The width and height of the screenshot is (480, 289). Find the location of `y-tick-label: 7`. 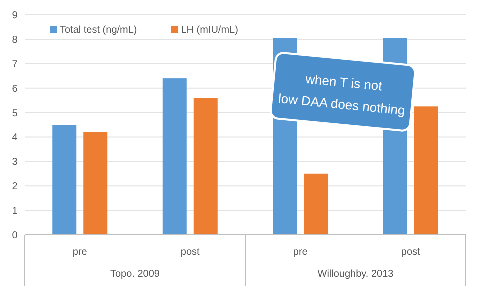

y-tick-label: 7 is located at coordinates (15, 64).